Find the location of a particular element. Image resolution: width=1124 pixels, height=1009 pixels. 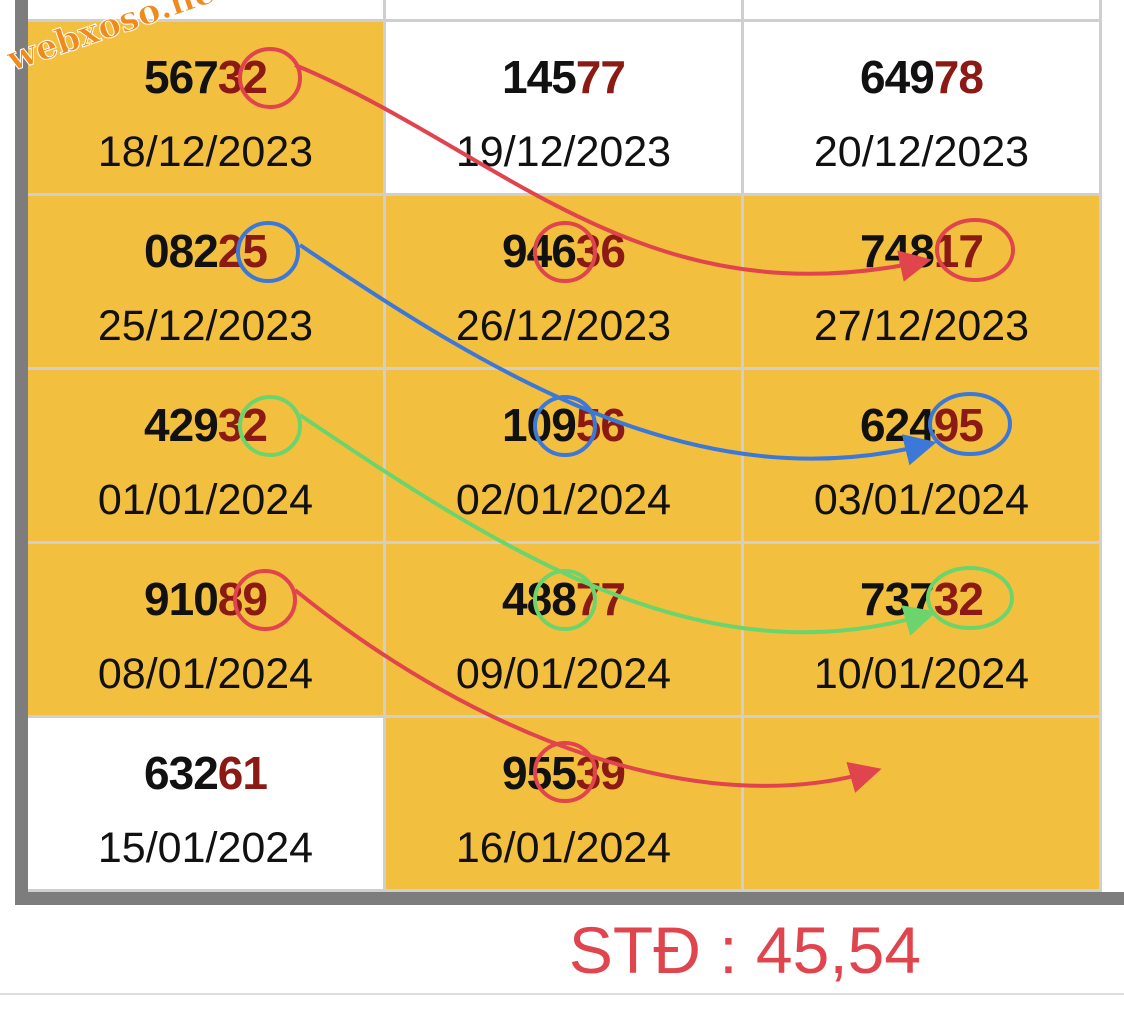

cell: 14577 19/12/2023 is located at coordinates (565, 109).